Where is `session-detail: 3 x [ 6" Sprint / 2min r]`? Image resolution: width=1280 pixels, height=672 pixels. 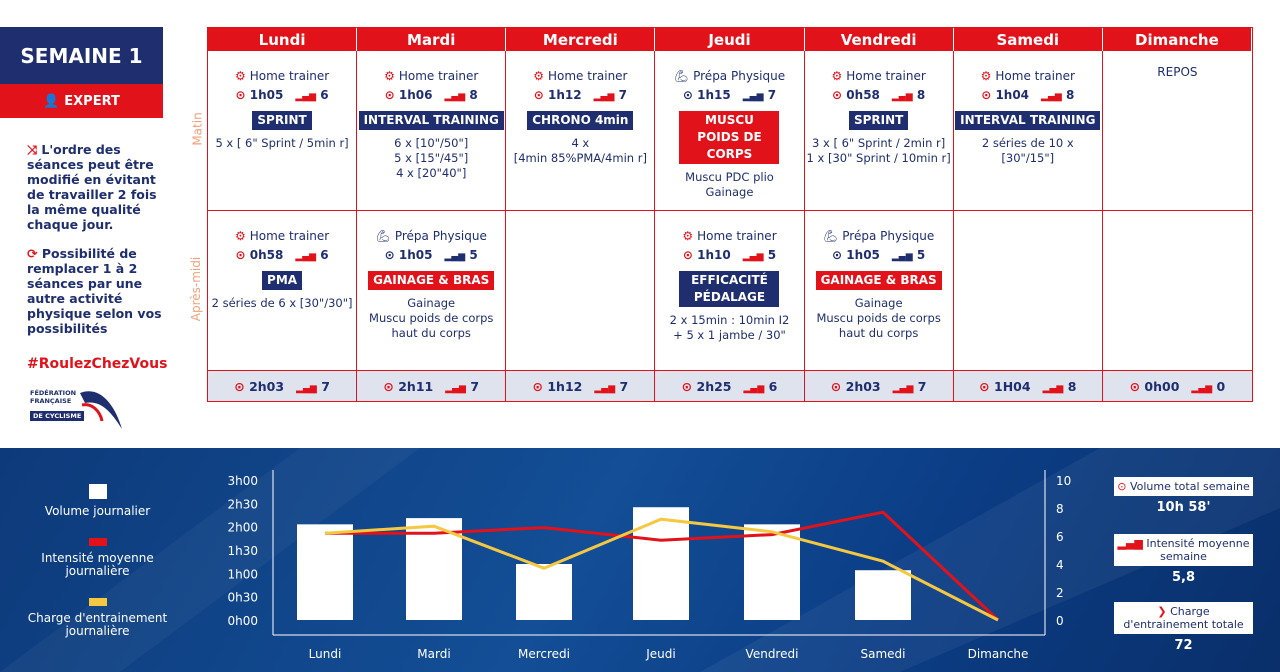 session-detail: 3 x [ 6" Sprint / 2min r] is located at coordinates (879, 143).